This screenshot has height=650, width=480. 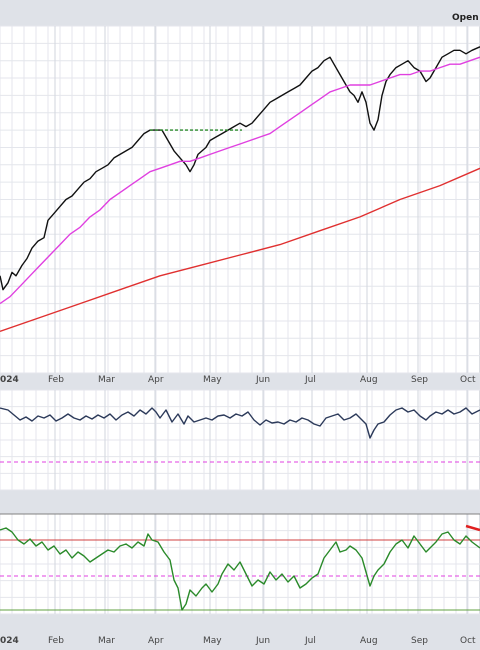 I want to click on month-tick-oscillator-oct: Oct, so click(x=468, y=641).